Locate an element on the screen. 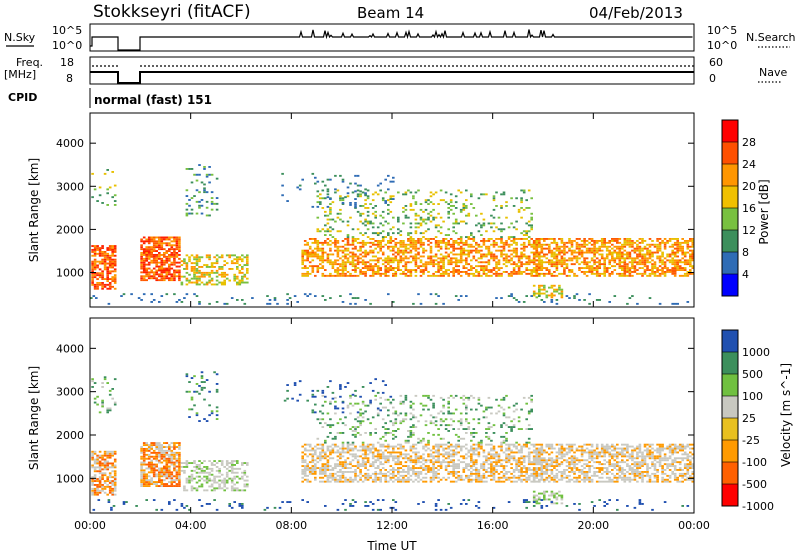  freq-tick-bottom: 8 is located at coordinates (69, 78).